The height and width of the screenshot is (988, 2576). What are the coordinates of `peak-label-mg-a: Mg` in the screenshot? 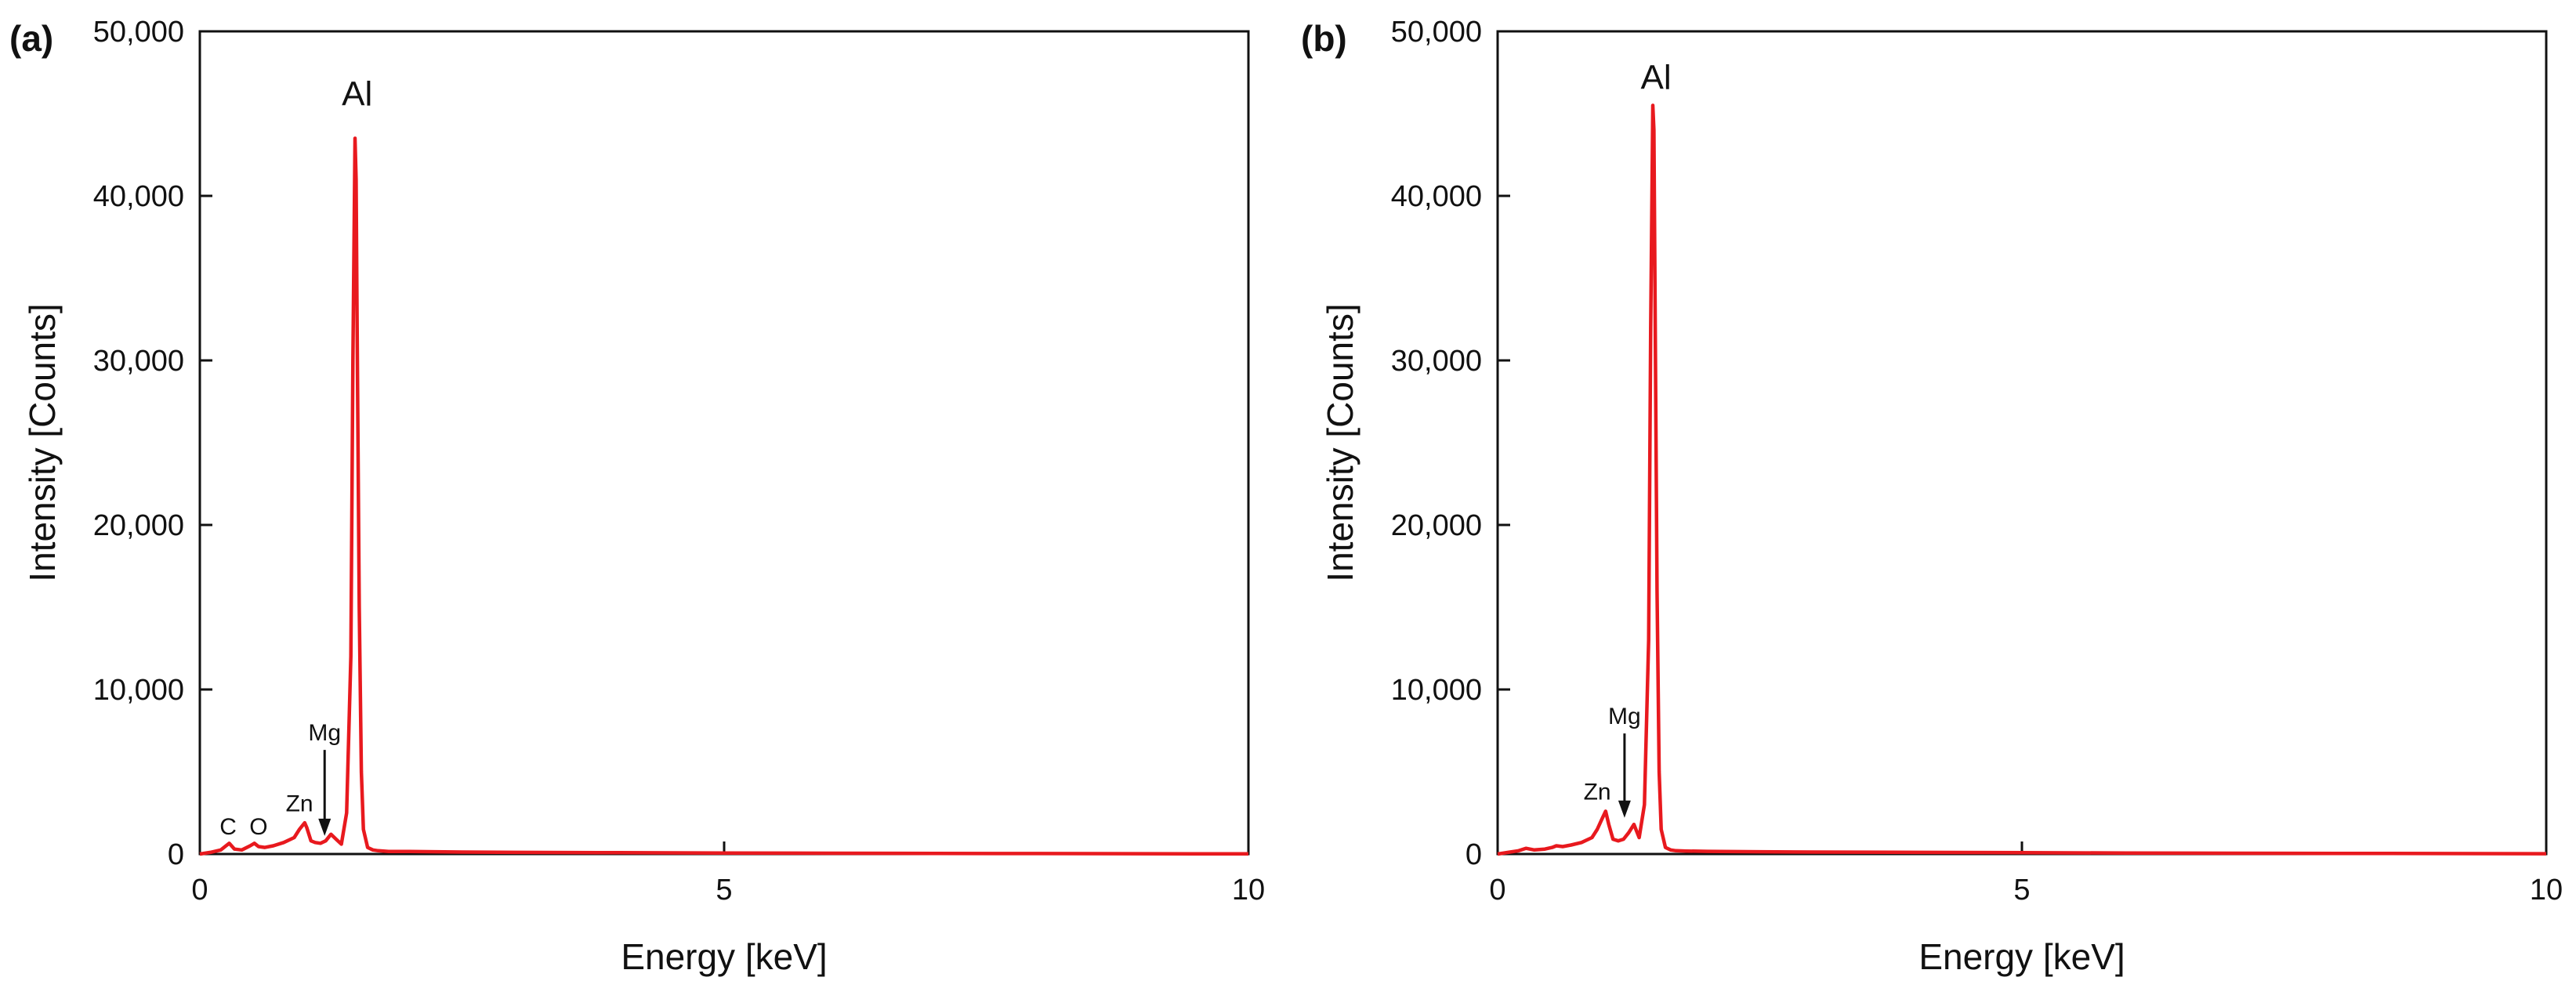 It's located at (324, 733).